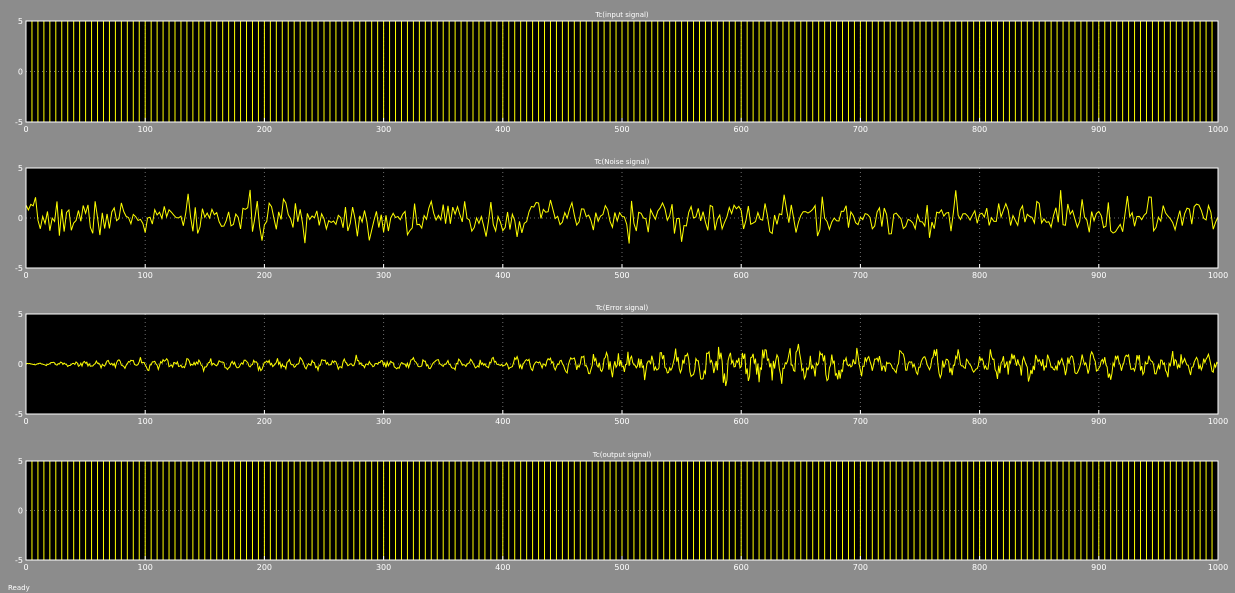 This screenshot has width=1235, height=593. What do you see at coordinates (19, 588) in the screenshot?
I see `status-text: Ready` at bounding box center [19, 588].